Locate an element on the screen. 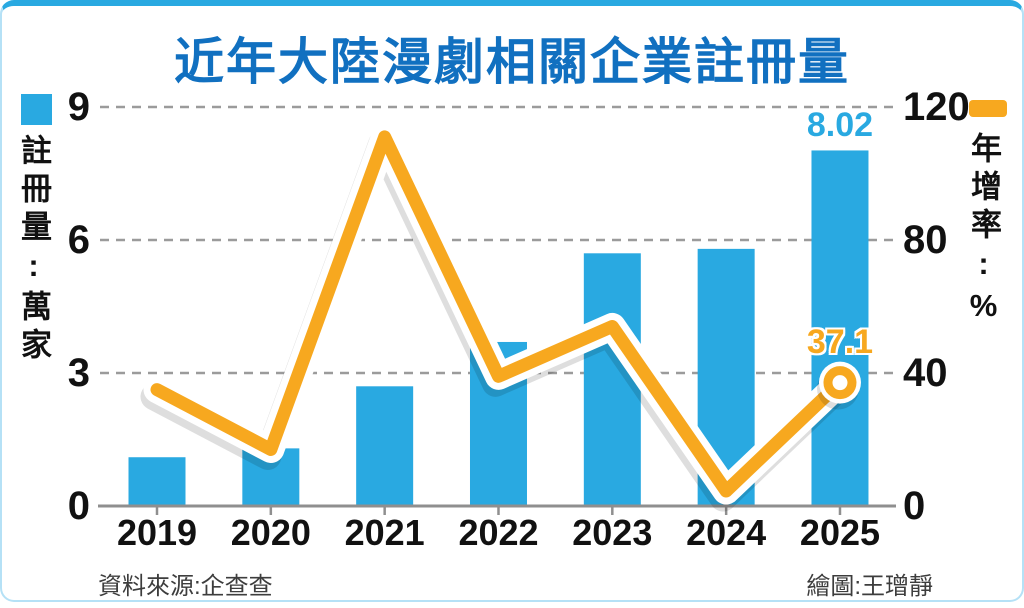 This screenshot has width=1024, height=608. y-right-tick-120: 120 is located at coordinates (936, 107).